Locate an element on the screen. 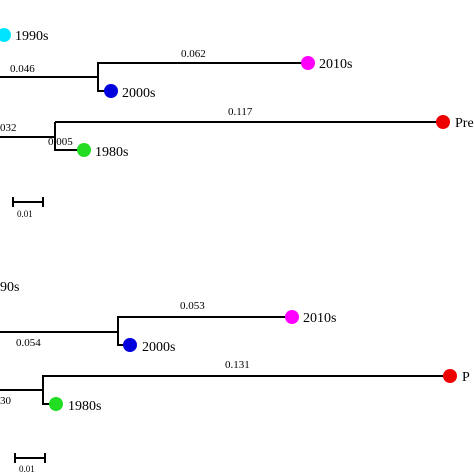 Image resolution: width=474 pixels, height=474 pixels. branch-label: 30 is located at coordinates (6, 401).